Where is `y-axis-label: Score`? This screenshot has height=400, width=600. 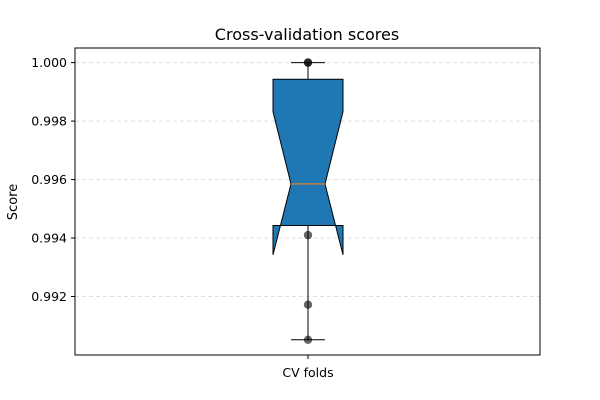 y-axis-label: Score is located at coordinates (13, 202).